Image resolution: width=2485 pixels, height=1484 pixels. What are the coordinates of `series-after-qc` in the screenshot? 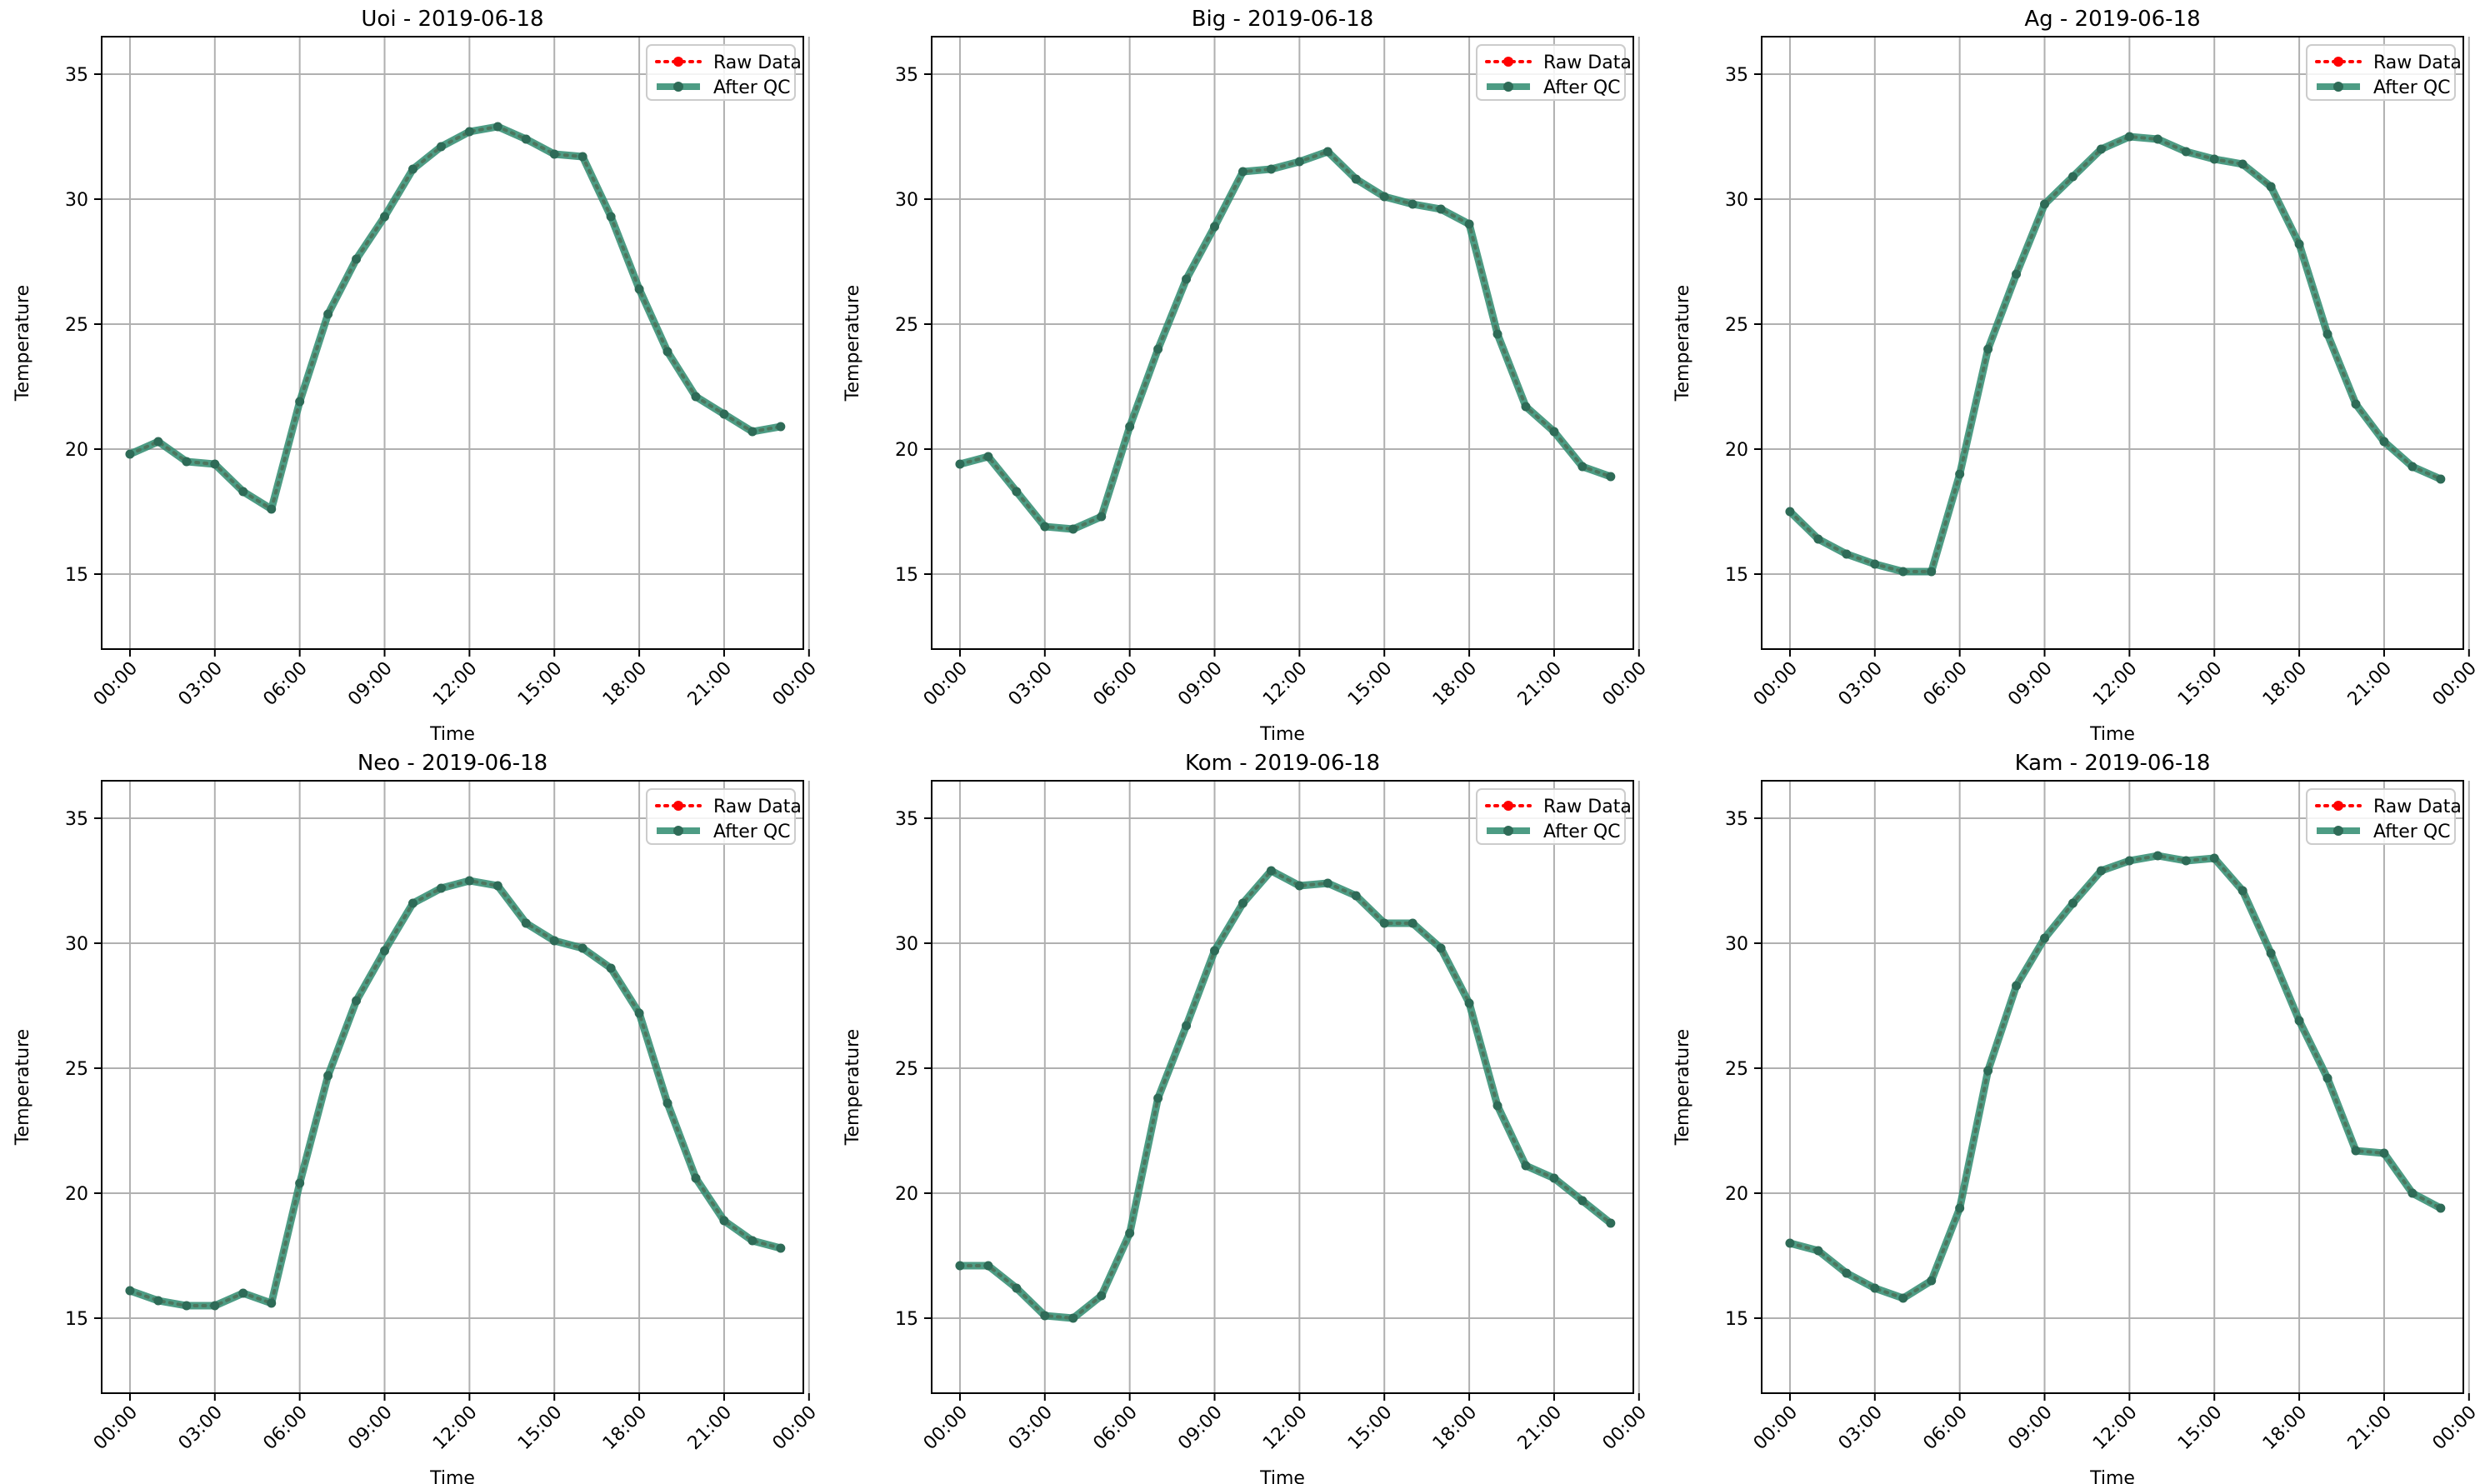 It's located at (1285, 1094).